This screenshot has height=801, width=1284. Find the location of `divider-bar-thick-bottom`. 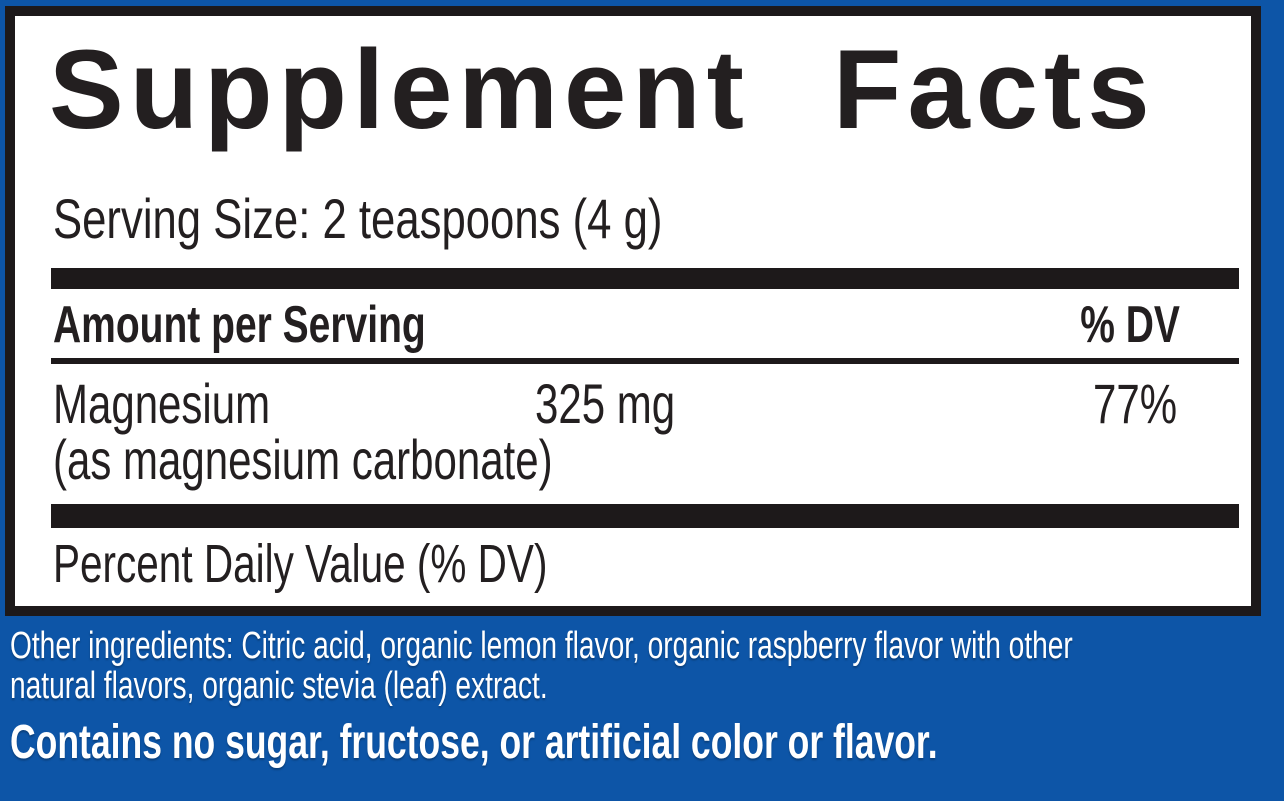

divider-bar-thick-bottom is located at coordinates (645, 516).